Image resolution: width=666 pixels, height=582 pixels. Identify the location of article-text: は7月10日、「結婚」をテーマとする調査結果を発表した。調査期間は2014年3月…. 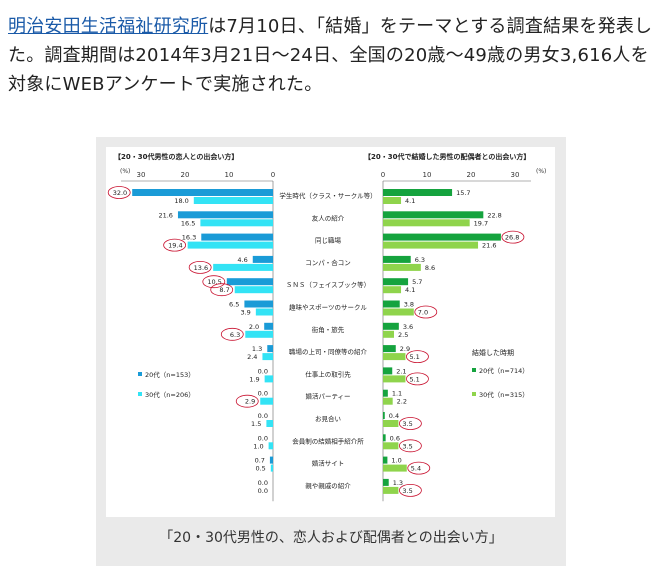
(330, 55).